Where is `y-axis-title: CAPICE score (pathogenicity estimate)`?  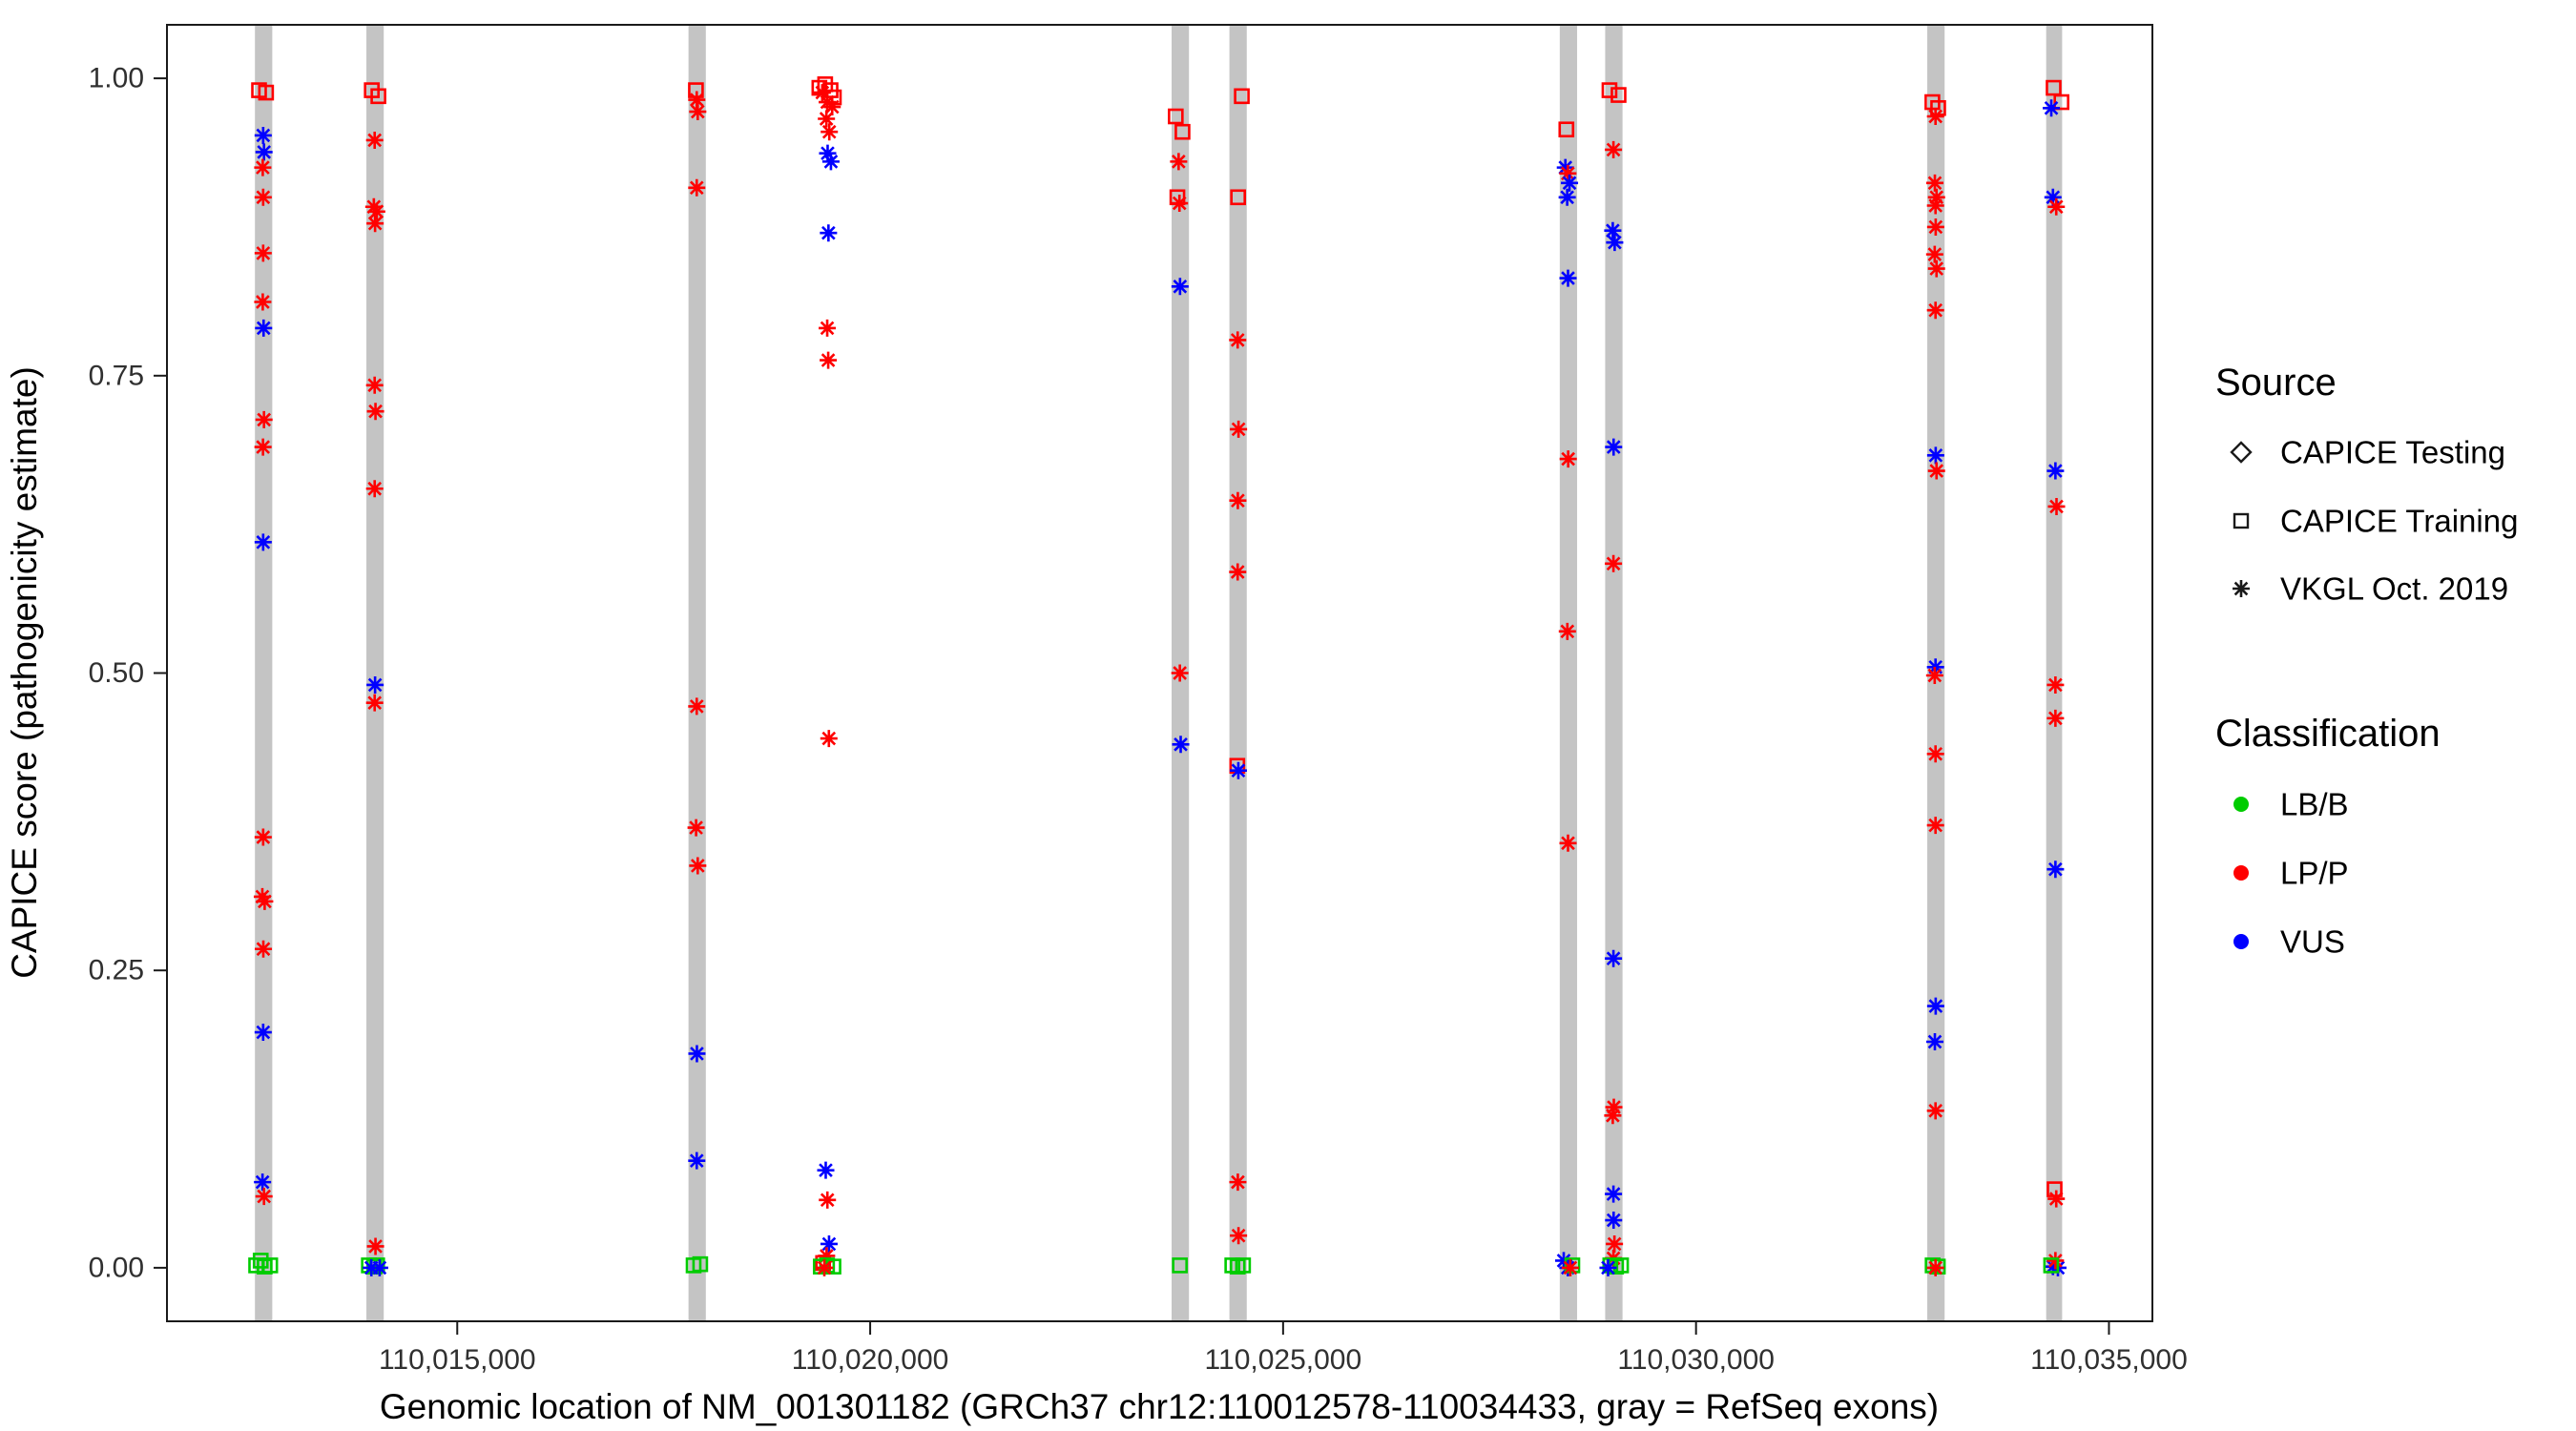
y-axis-title: CAPICE score (pathogenicity estimate) is located at coordinates (24, 672).